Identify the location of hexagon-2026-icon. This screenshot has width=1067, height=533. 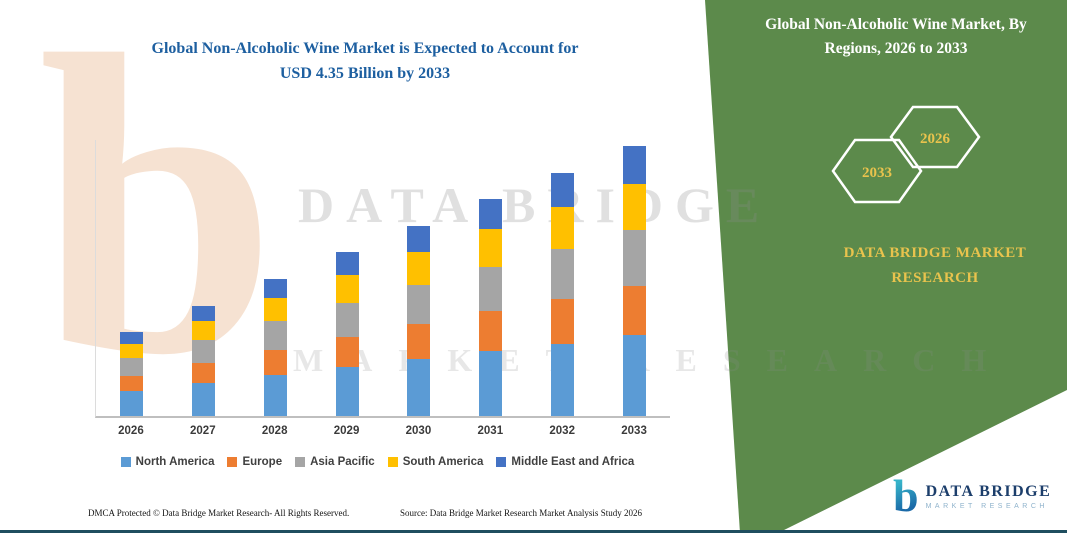
(935, 137).